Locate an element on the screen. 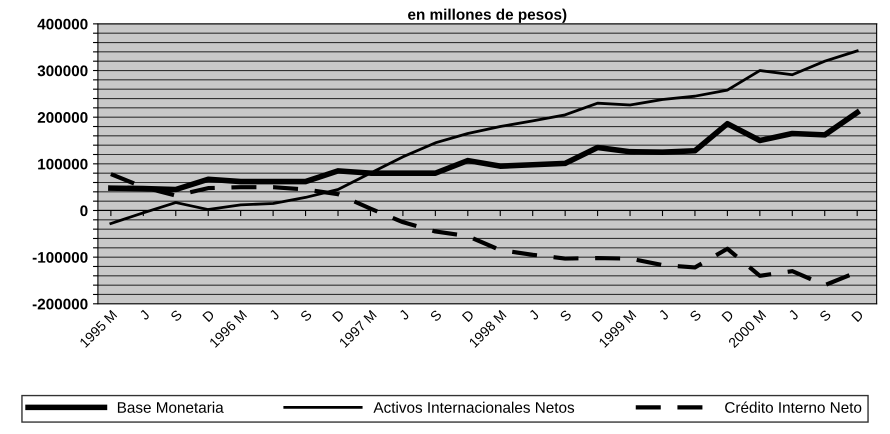  y-tick-label: 400000 is located at coordinates (62, 24).